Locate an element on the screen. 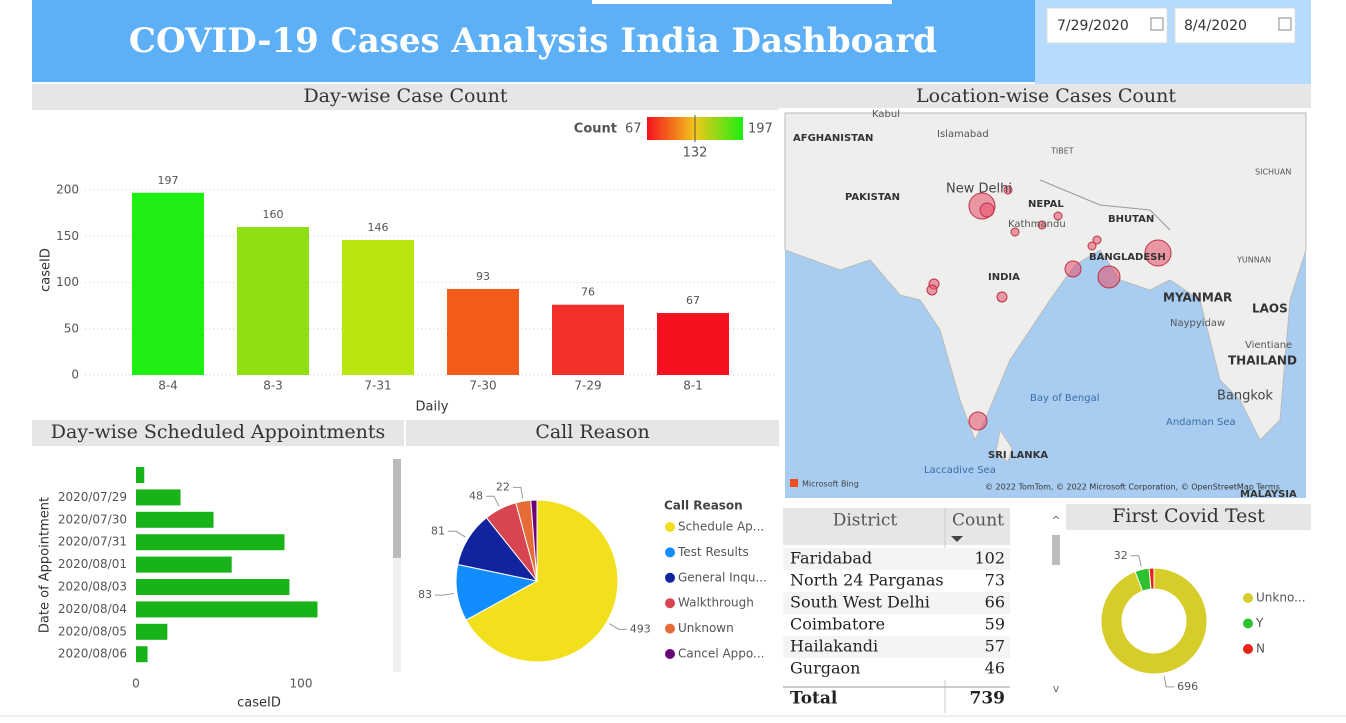 The image size is (1346, 723). map-label: Vientiane is located at coordinates (1268, 345).